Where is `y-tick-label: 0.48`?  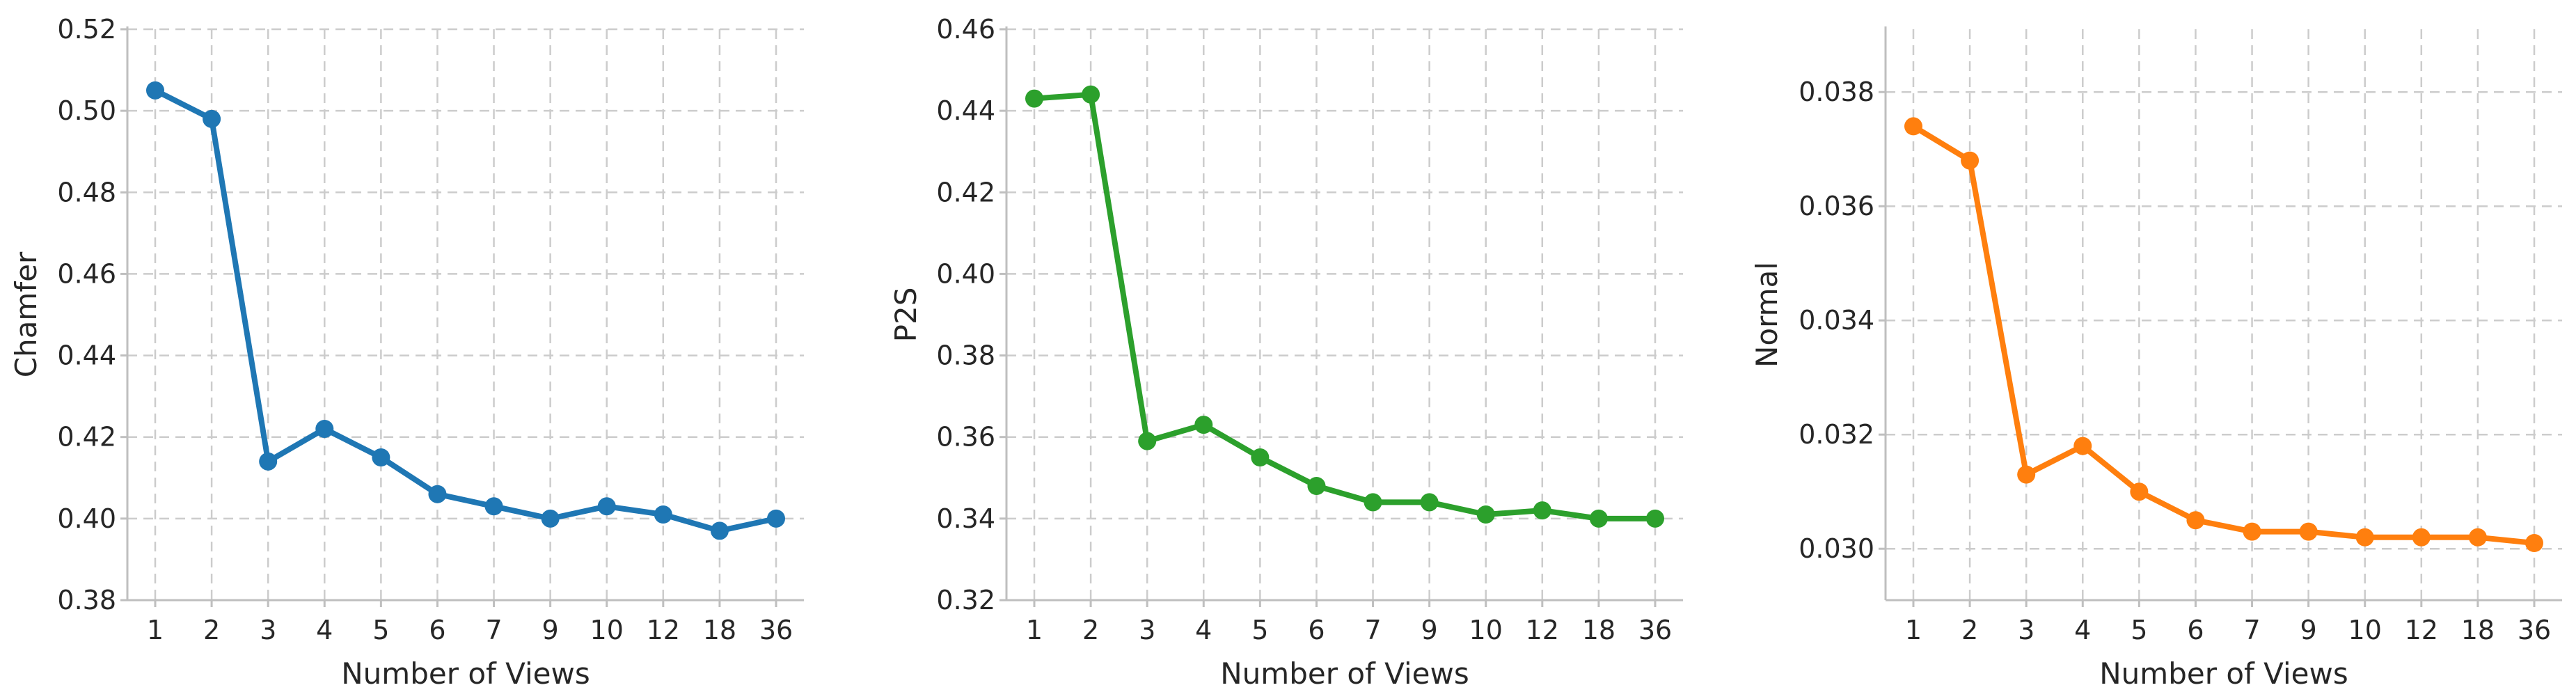 y-tick-label: 0.48 is located at coordinates (86, 192).